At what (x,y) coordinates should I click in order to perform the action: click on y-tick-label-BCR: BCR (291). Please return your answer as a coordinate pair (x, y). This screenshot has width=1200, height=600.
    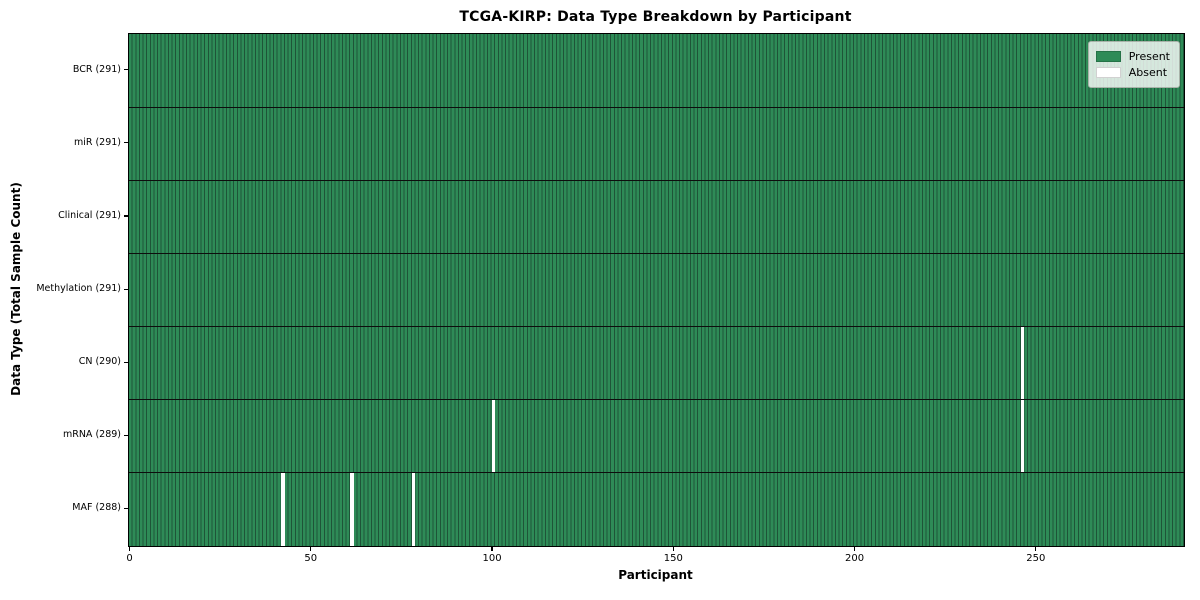
    Looking at the image, I should click on (96, 69).